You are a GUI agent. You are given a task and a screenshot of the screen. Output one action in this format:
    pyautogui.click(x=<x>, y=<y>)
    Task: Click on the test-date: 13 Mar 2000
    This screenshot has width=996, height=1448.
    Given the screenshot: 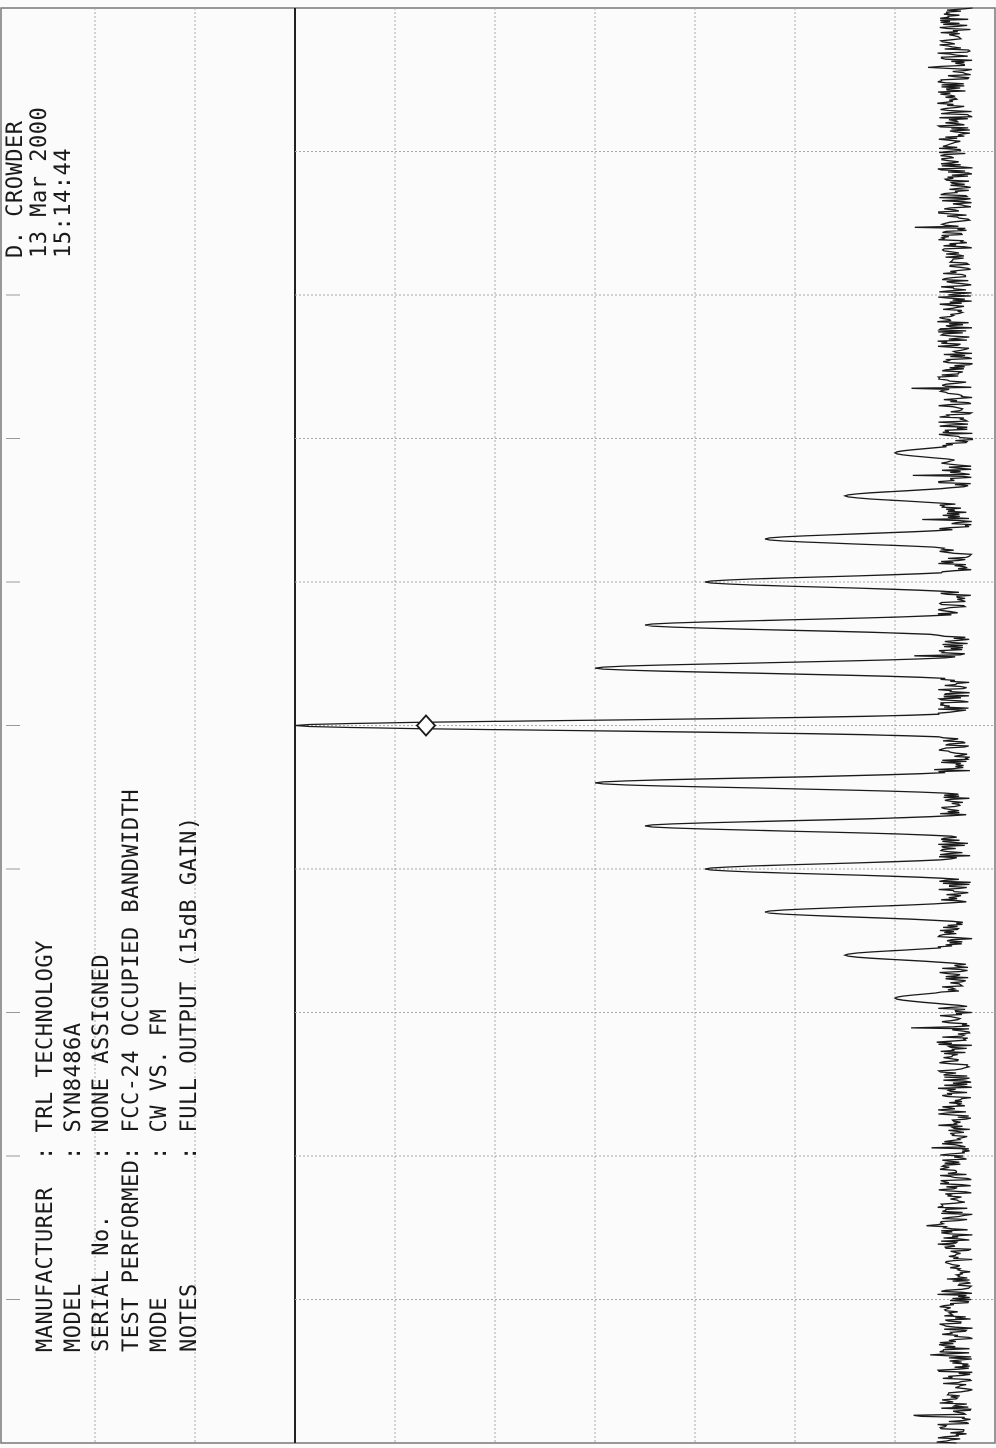 What is the action you would take?
    pyautogui.click(x=39, y=182)
    